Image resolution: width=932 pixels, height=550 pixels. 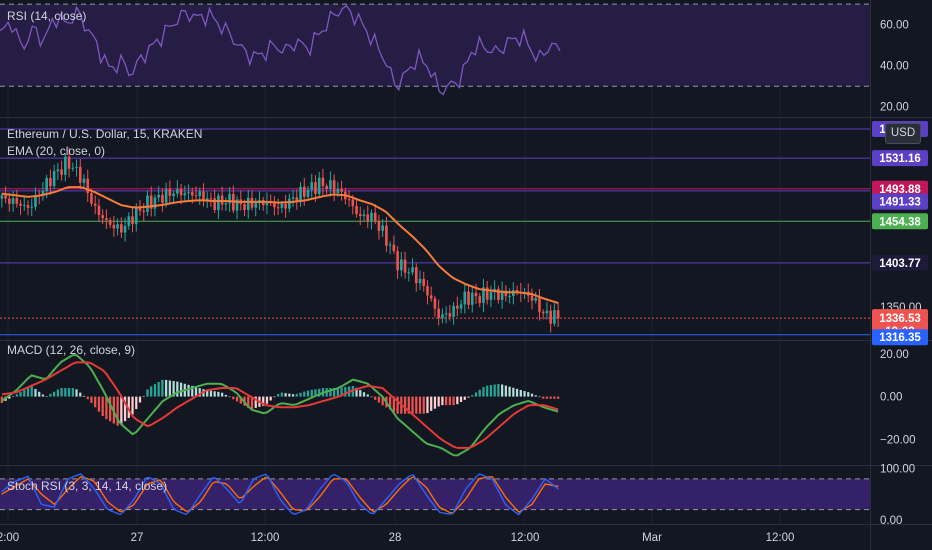 I want to click on macd-tick-label: −20.00, so click(x=898, y=440).